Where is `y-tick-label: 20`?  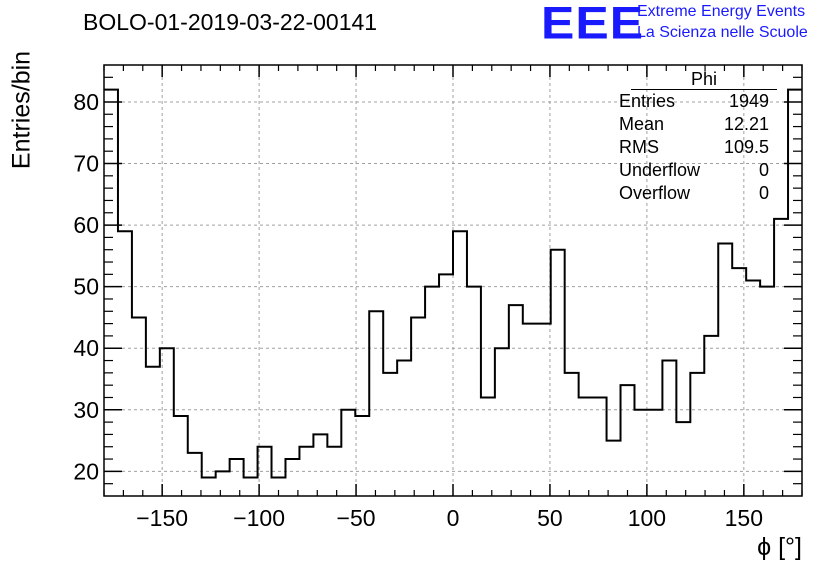 y-tick-label: 20 is located at coordinates (86, 471).